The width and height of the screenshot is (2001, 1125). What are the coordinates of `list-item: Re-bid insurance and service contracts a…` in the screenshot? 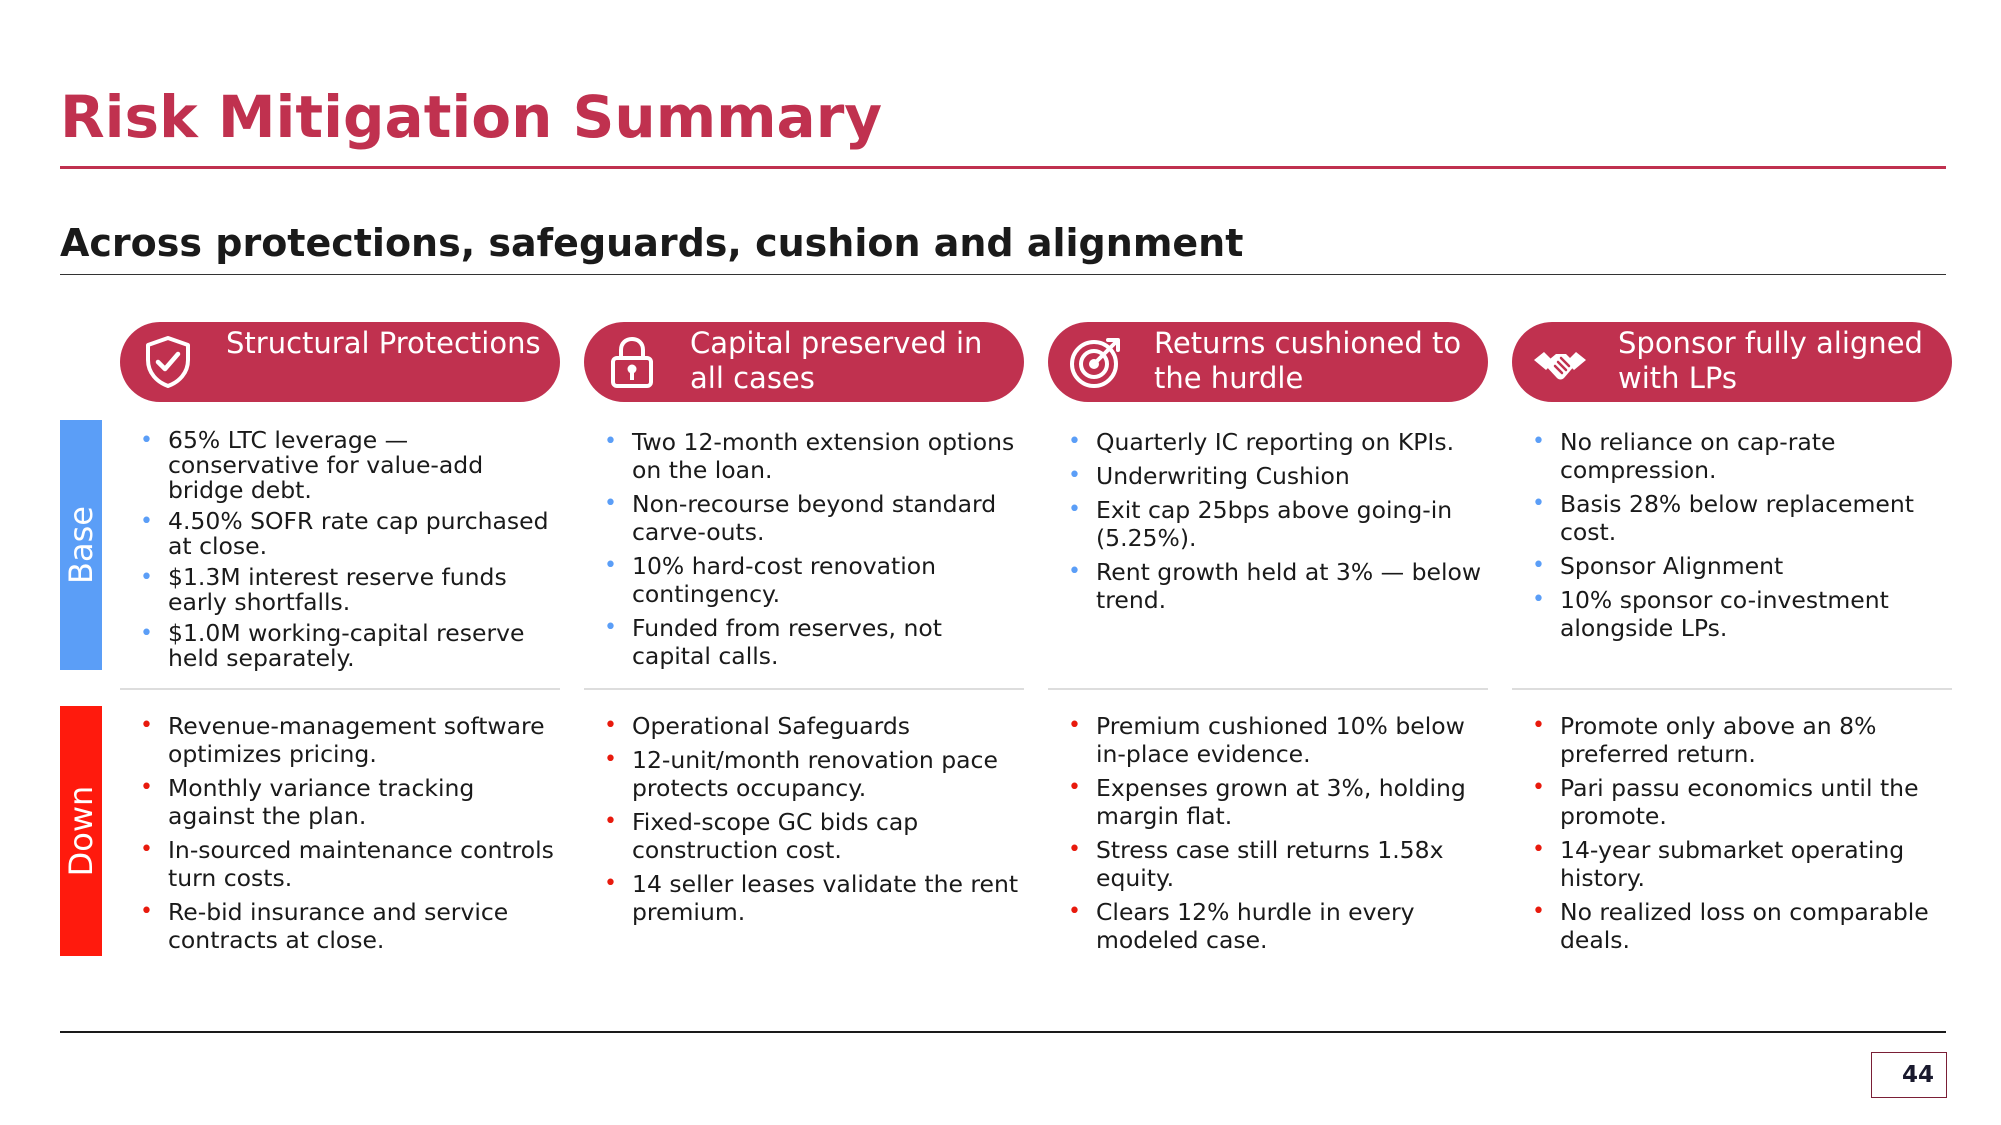 It's located at (350, 926).